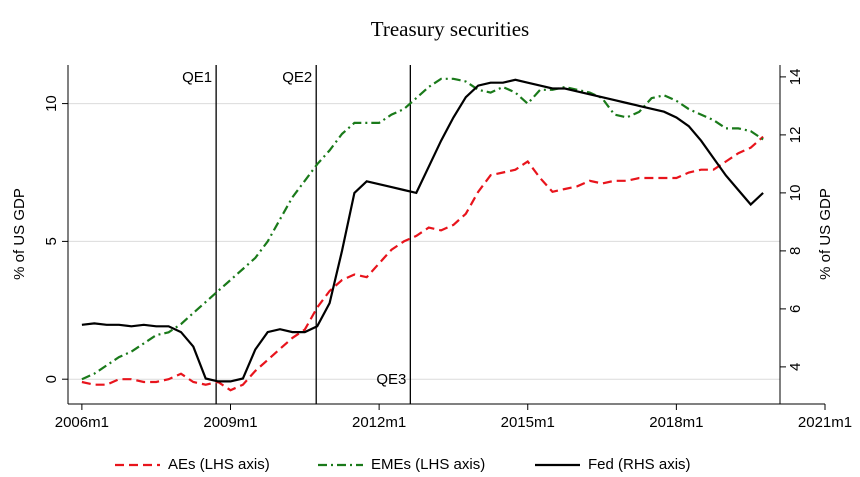 This screenshot has width=860, height=477. What do you see at coordinates (379, 422) in the screenshot?
I see `x-tick-label: 2012m1` at bounding box center [379, 422].